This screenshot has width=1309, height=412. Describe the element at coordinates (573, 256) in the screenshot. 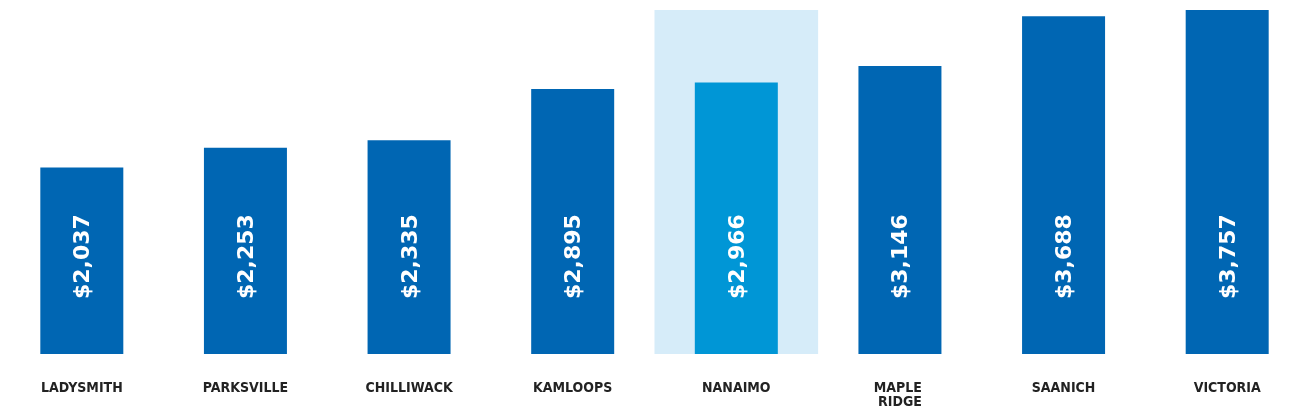

I see `data-label: $2,895` at that location.